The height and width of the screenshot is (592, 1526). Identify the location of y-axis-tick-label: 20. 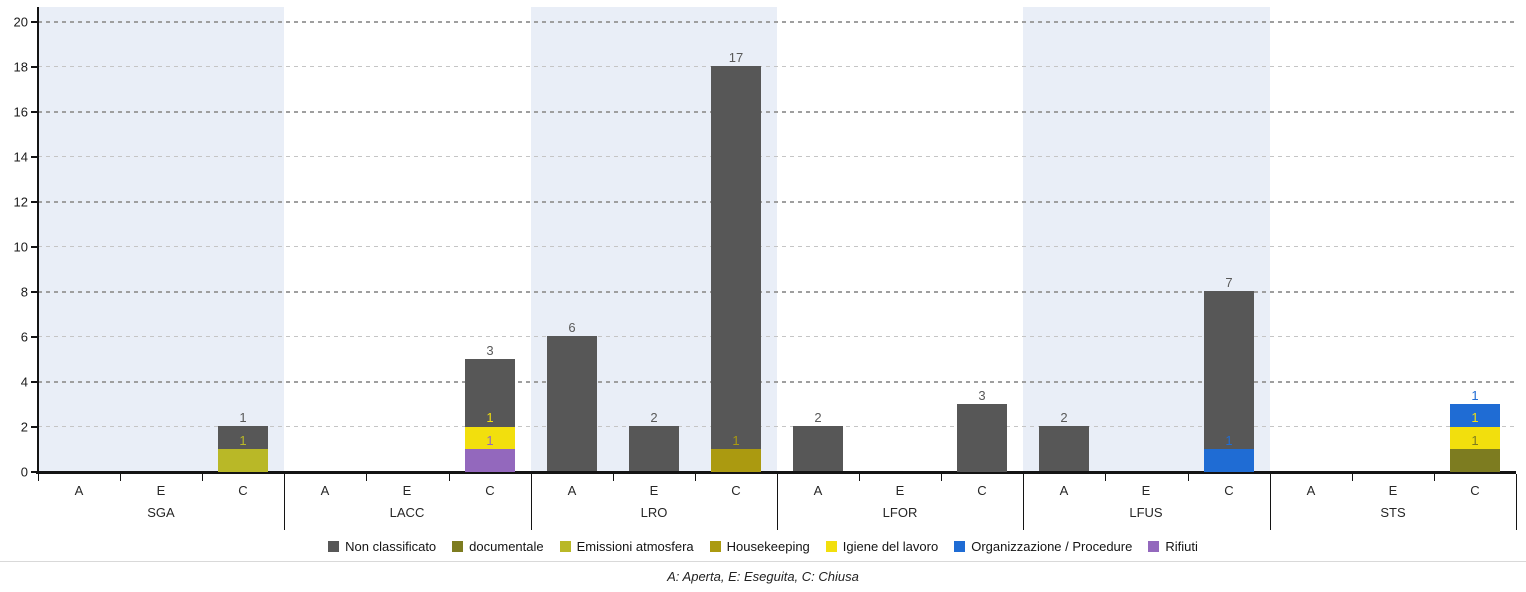
(20, 22).